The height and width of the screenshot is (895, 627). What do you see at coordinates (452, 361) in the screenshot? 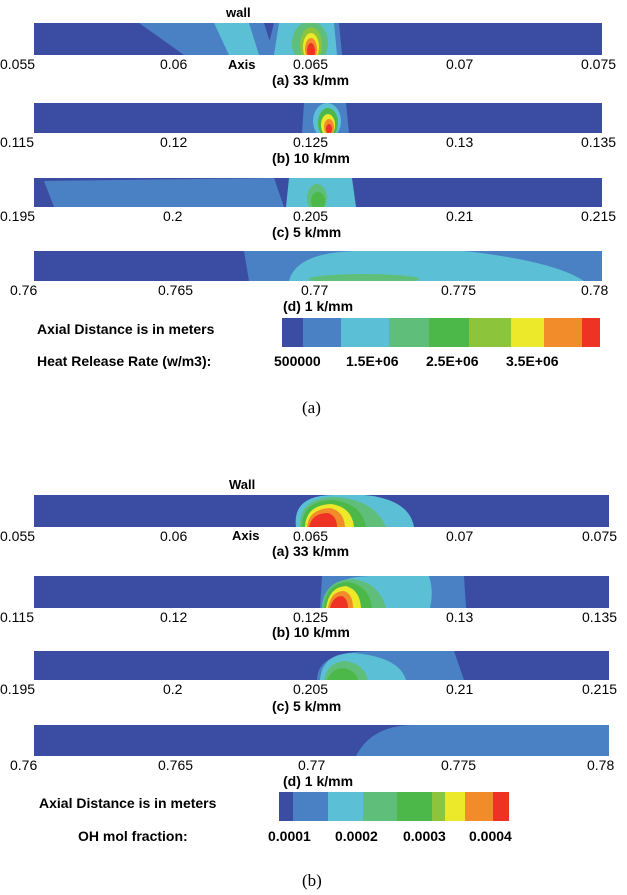
I see `legend-value: 2.5E+06` at bounding box center [452, 361].